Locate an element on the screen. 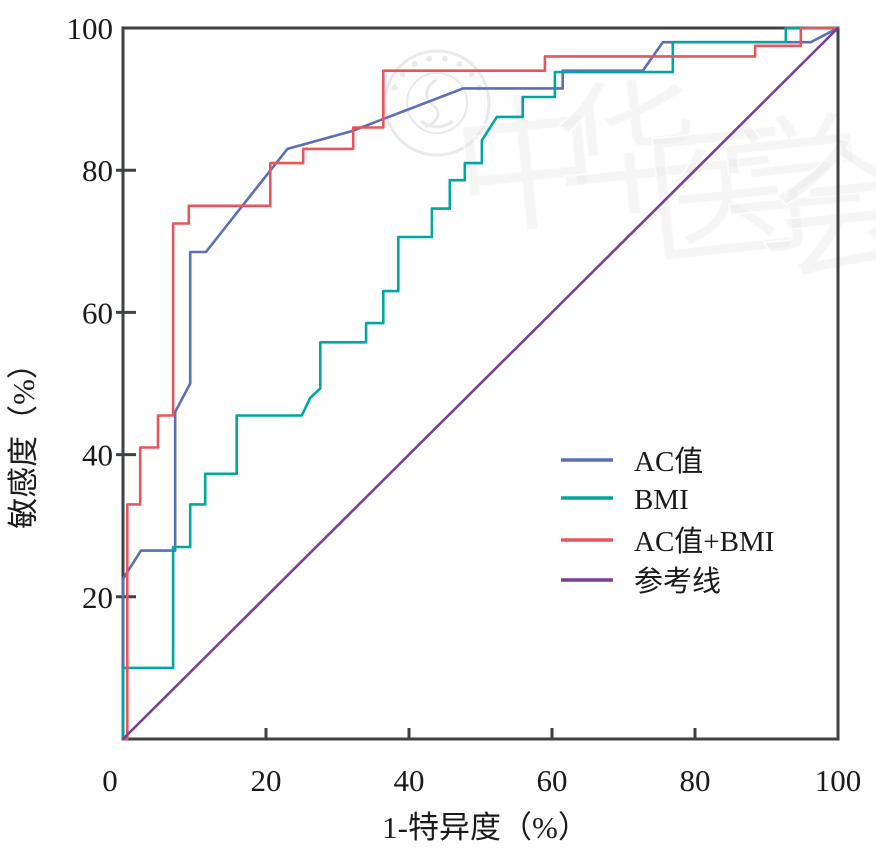 This screenshot has width=876, height=854. watermark-seal-inner-circle is located at coordinates (437, 103).